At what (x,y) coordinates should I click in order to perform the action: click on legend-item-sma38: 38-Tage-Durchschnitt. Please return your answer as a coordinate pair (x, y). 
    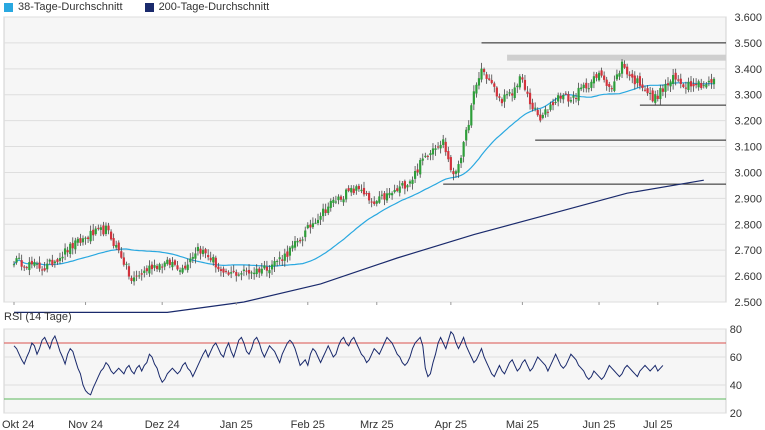
    Looking at the image, I should click on (63, 7).